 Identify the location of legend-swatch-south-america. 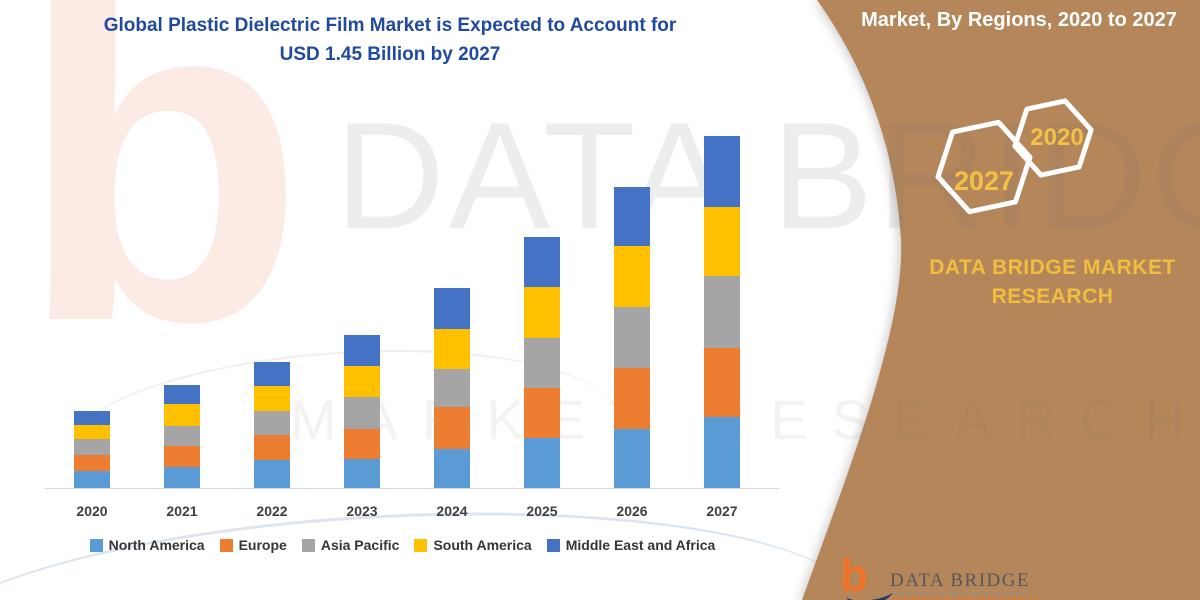
(421, 545).